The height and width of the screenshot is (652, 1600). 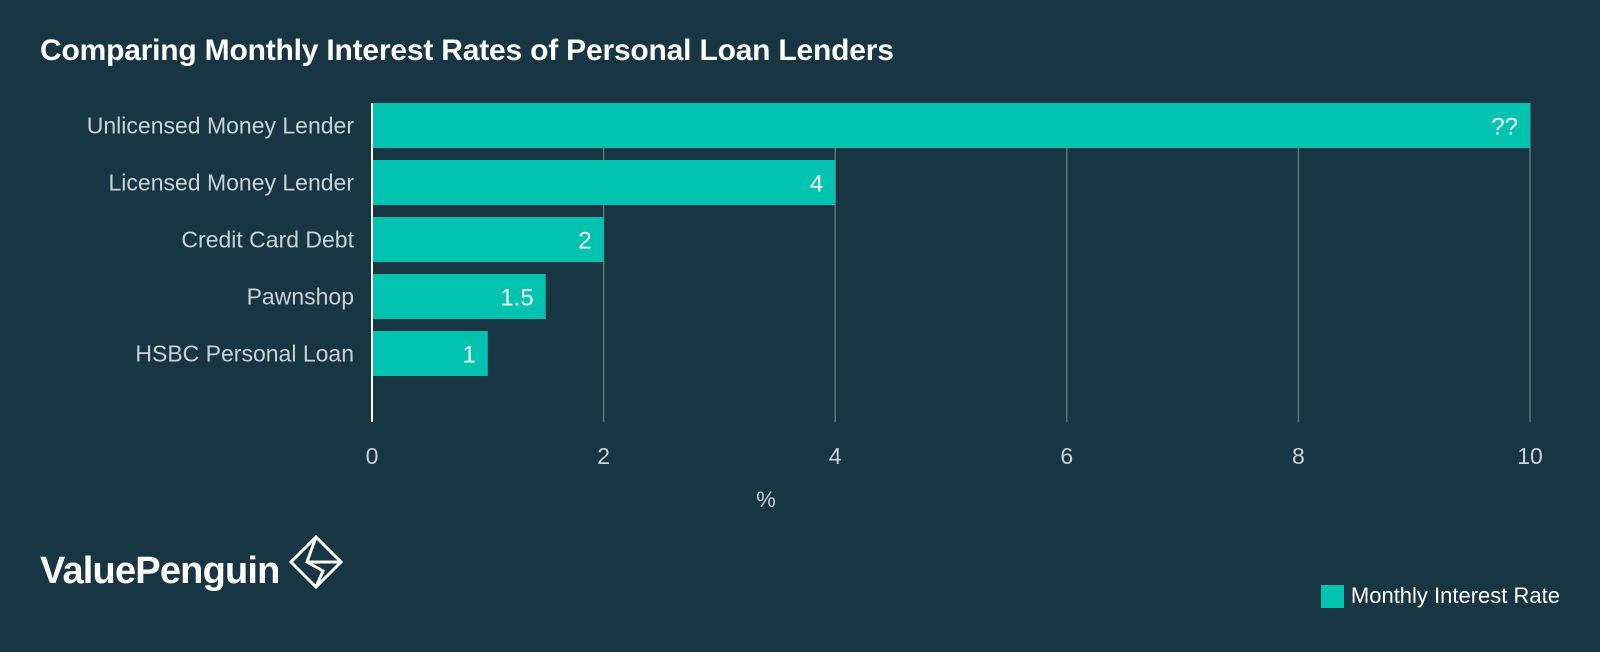 I want to click on category-label: HSBC Personal Loan, so click(x=244, y=354).